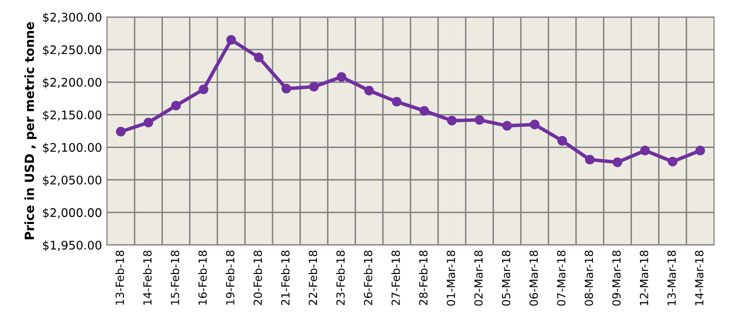 This screenshot has width=733, height=325. I want to click on x-tick-label: 08-Mar-18, so click(589, 278).